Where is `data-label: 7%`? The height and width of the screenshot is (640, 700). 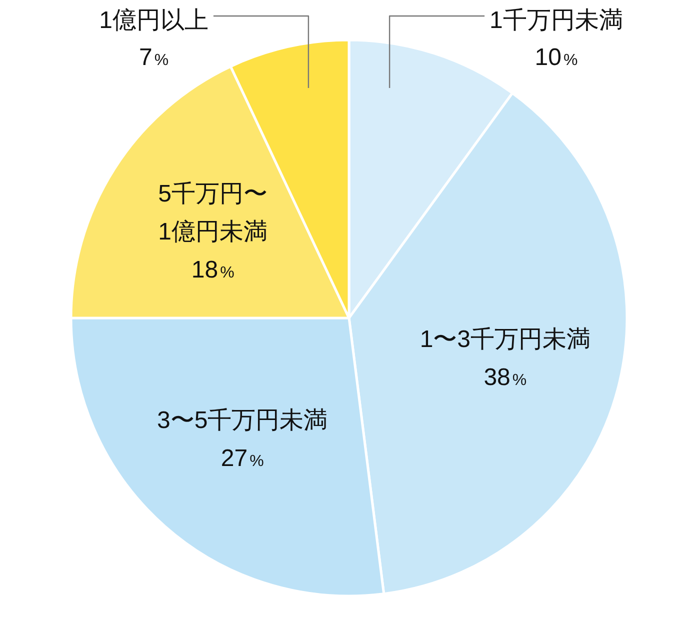
data-label: 7% is located at coordinates (153, 57).